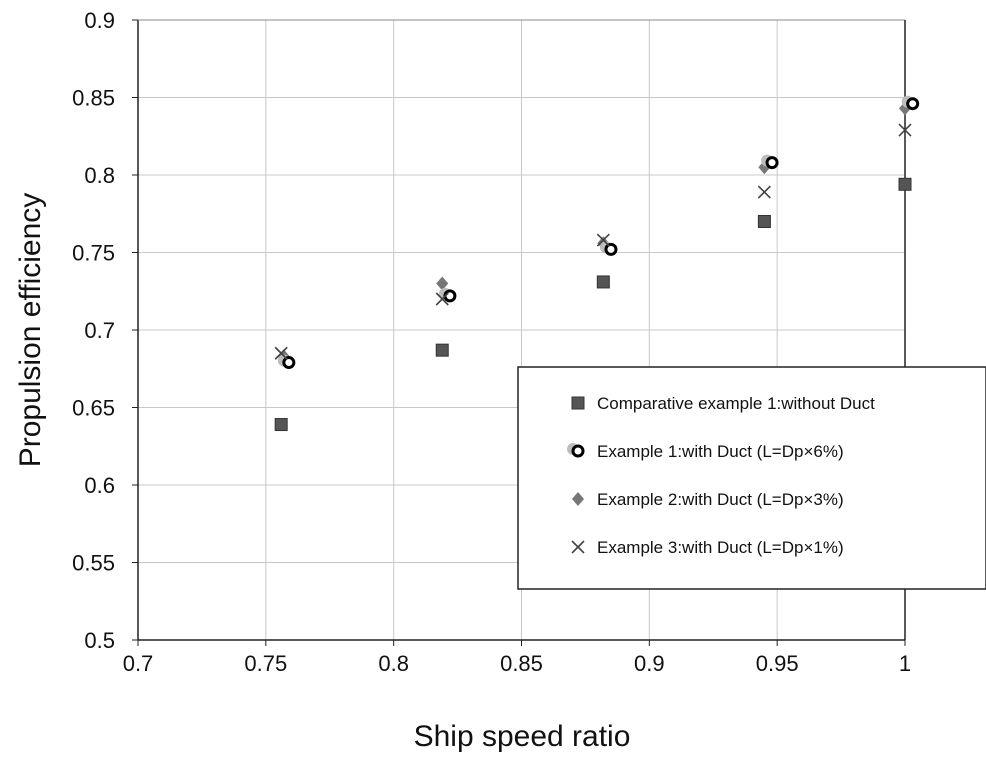 The image size is (986, 760). What do you see at coordinates (99, 175) in the screenshot?
I see `y-tick-label: 0.8` at bounding box center [99, 175].